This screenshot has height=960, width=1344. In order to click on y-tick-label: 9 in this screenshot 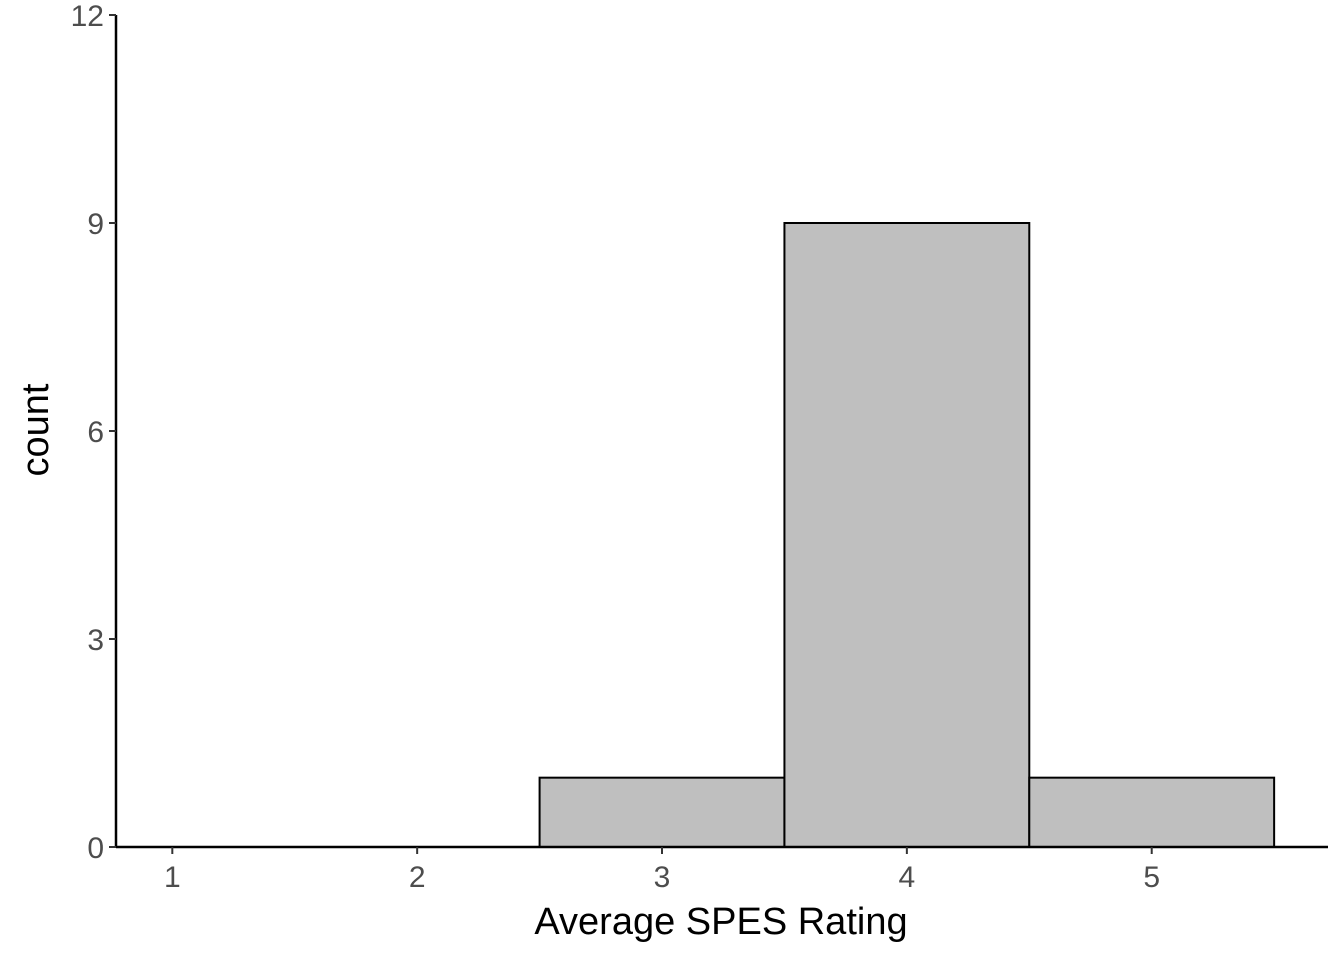, I will do `click(95, 224)`.